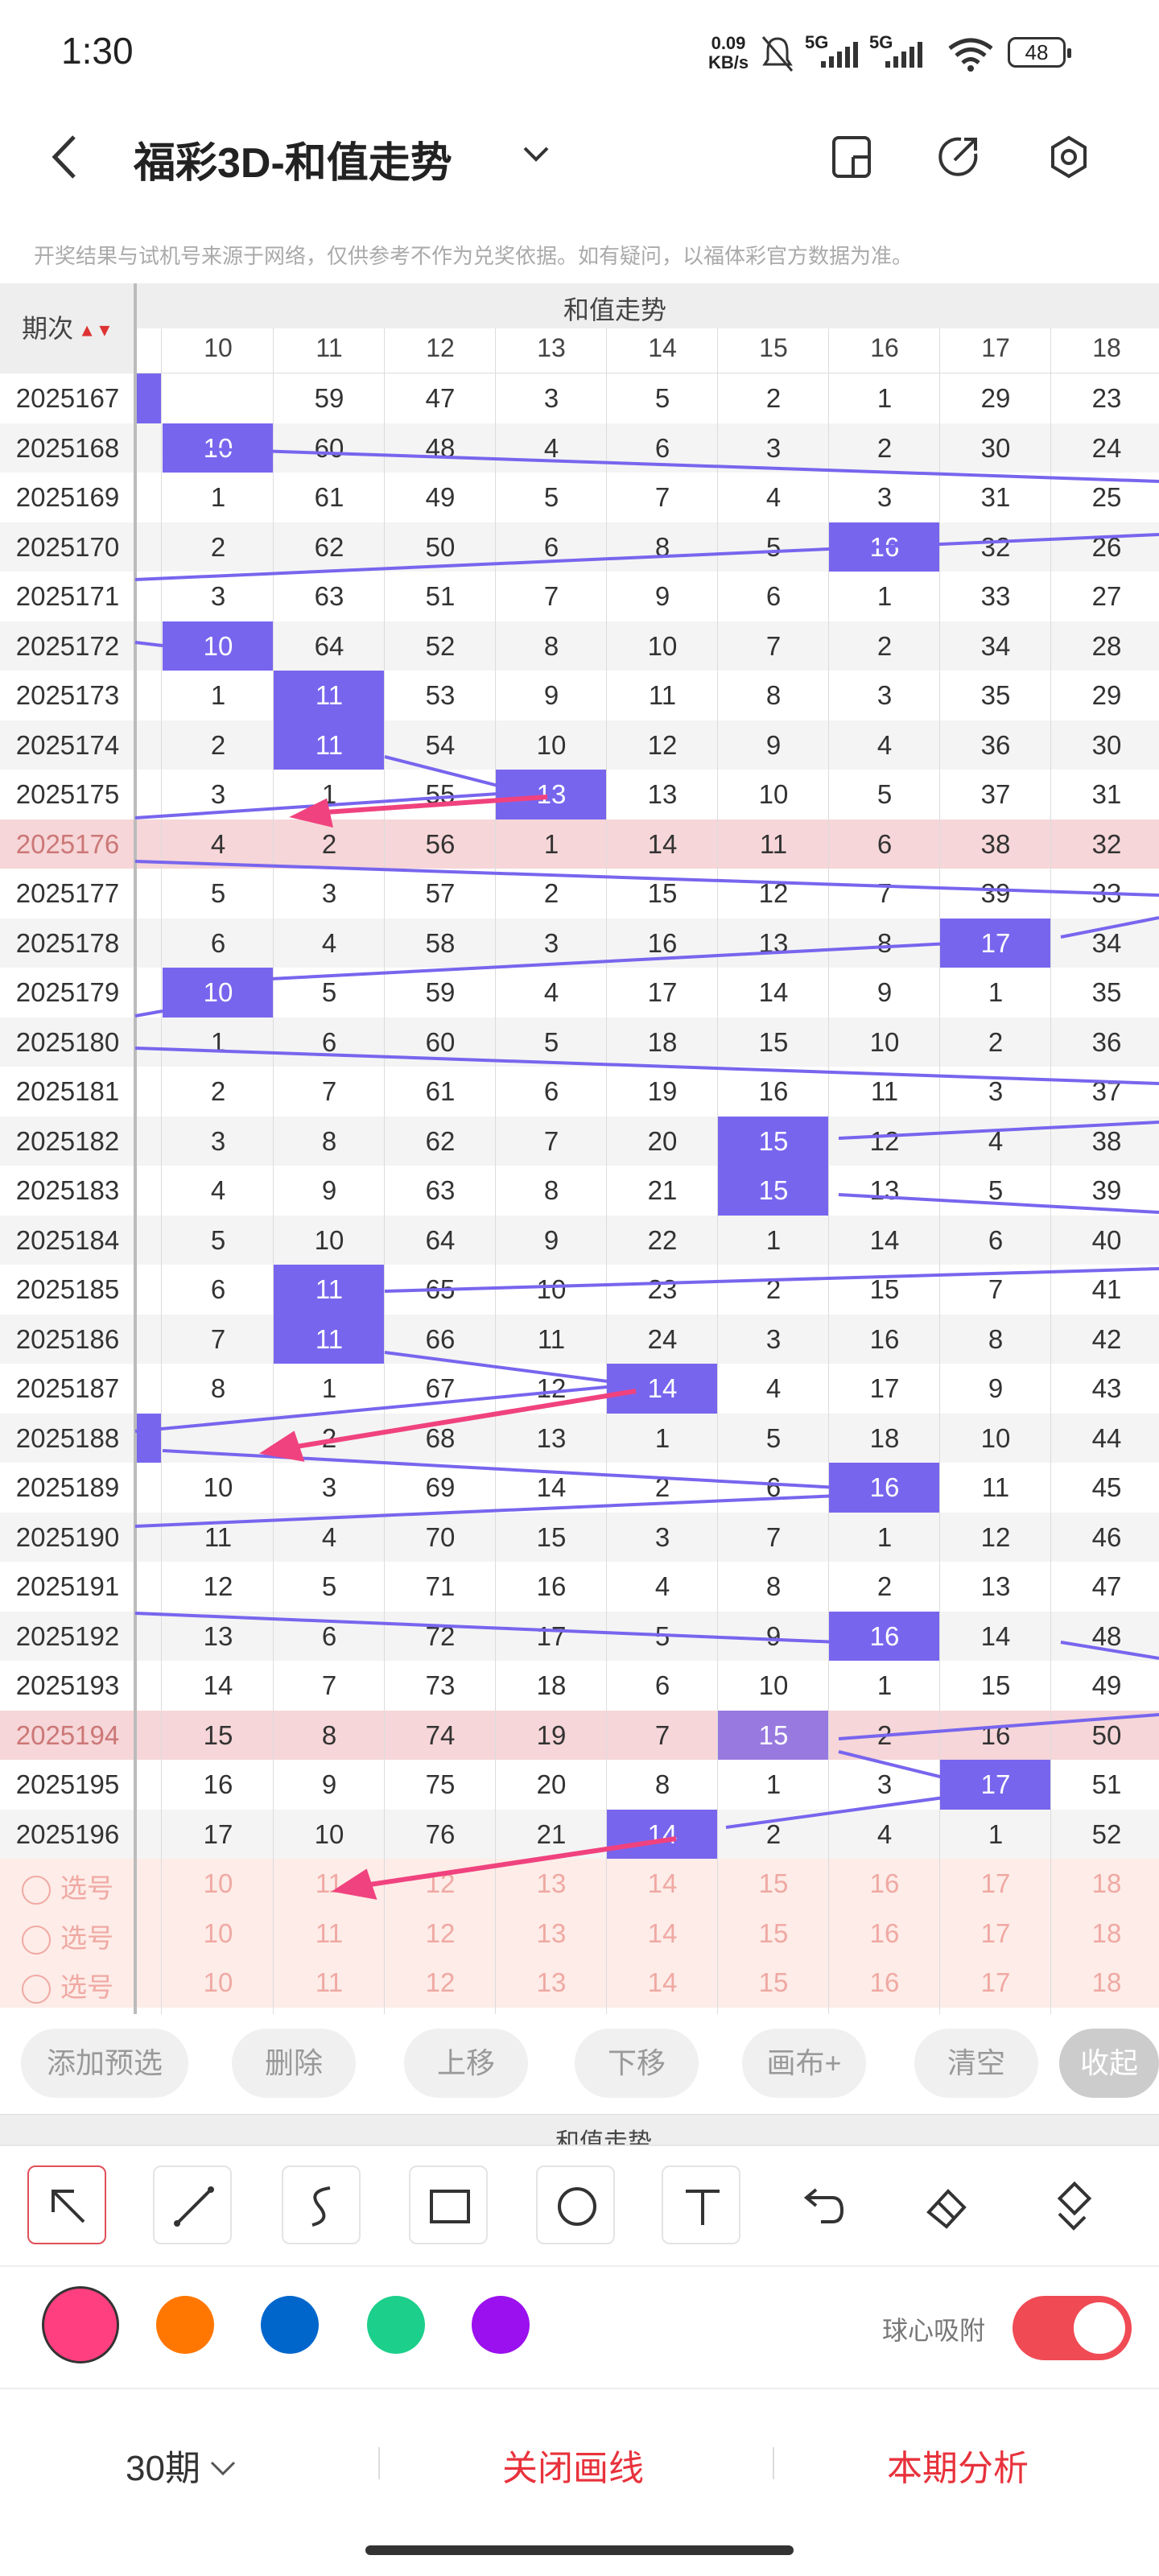 The height and width of the screenshot is (2576, 1159). Describe the element at coordinates (579, 1785) in the screenshot. I see `table-row: 2025195 16 9 75 20 8 1 3 17 51` at that location.